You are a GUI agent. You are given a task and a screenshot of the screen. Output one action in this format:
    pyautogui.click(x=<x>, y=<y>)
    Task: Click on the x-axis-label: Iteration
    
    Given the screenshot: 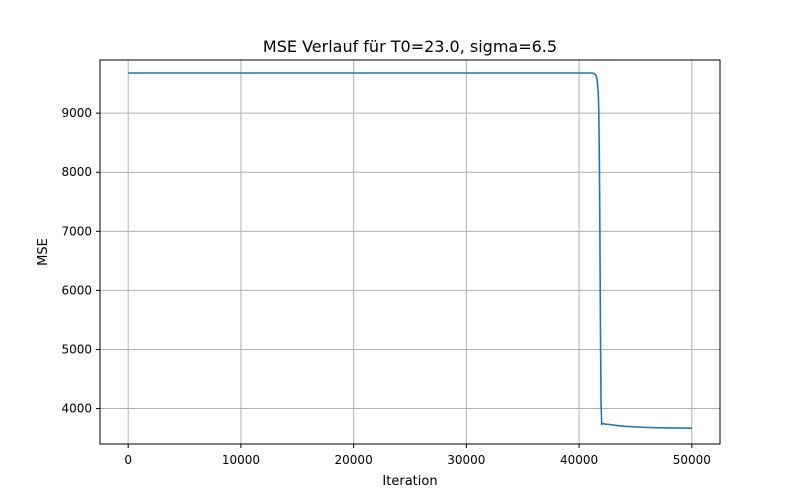 What is the action you would take?
    pyautogui.click(x=409, y=481)
    